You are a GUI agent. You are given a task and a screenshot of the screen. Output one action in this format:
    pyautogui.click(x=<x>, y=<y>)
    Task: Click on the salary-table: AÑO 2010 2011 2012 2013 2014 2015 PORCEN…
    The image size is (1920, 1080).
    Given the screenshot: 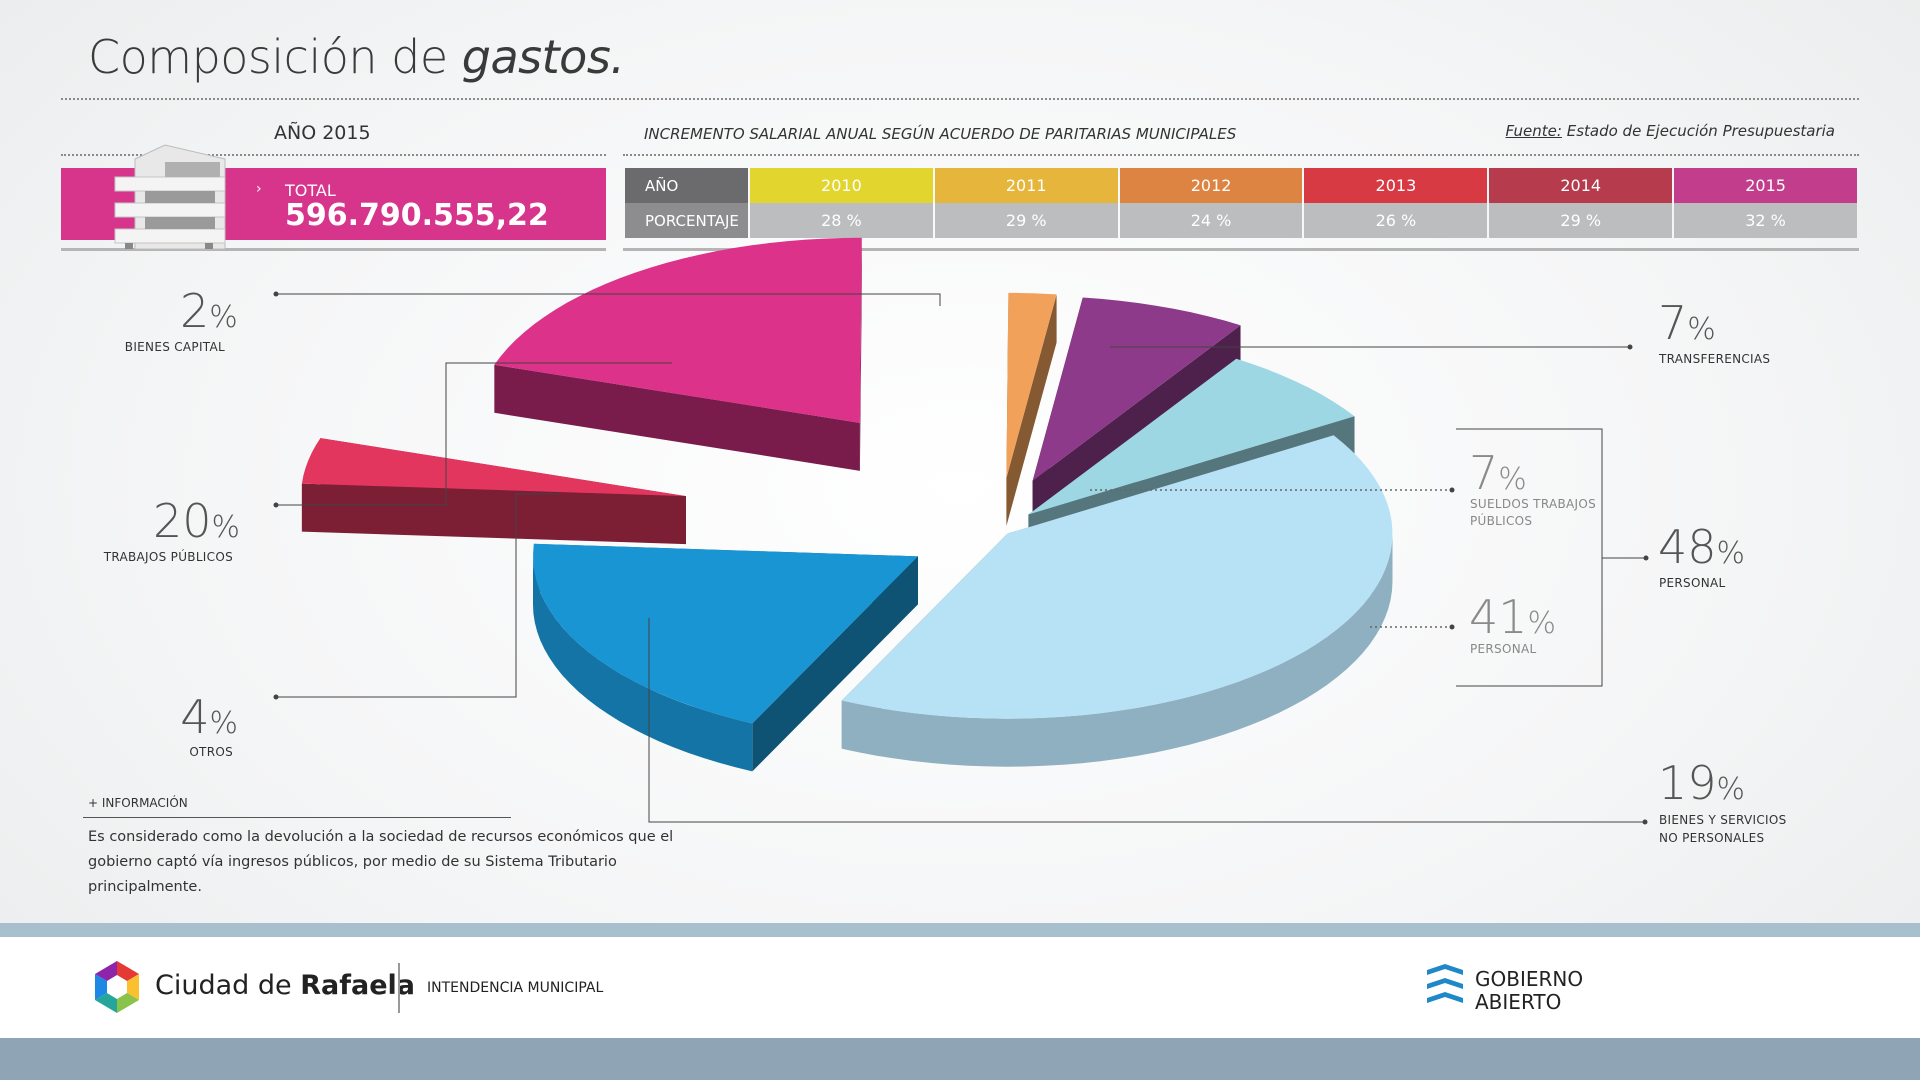 What is the action you would take?
    pyautogui.click(x=1241, y=203)
    